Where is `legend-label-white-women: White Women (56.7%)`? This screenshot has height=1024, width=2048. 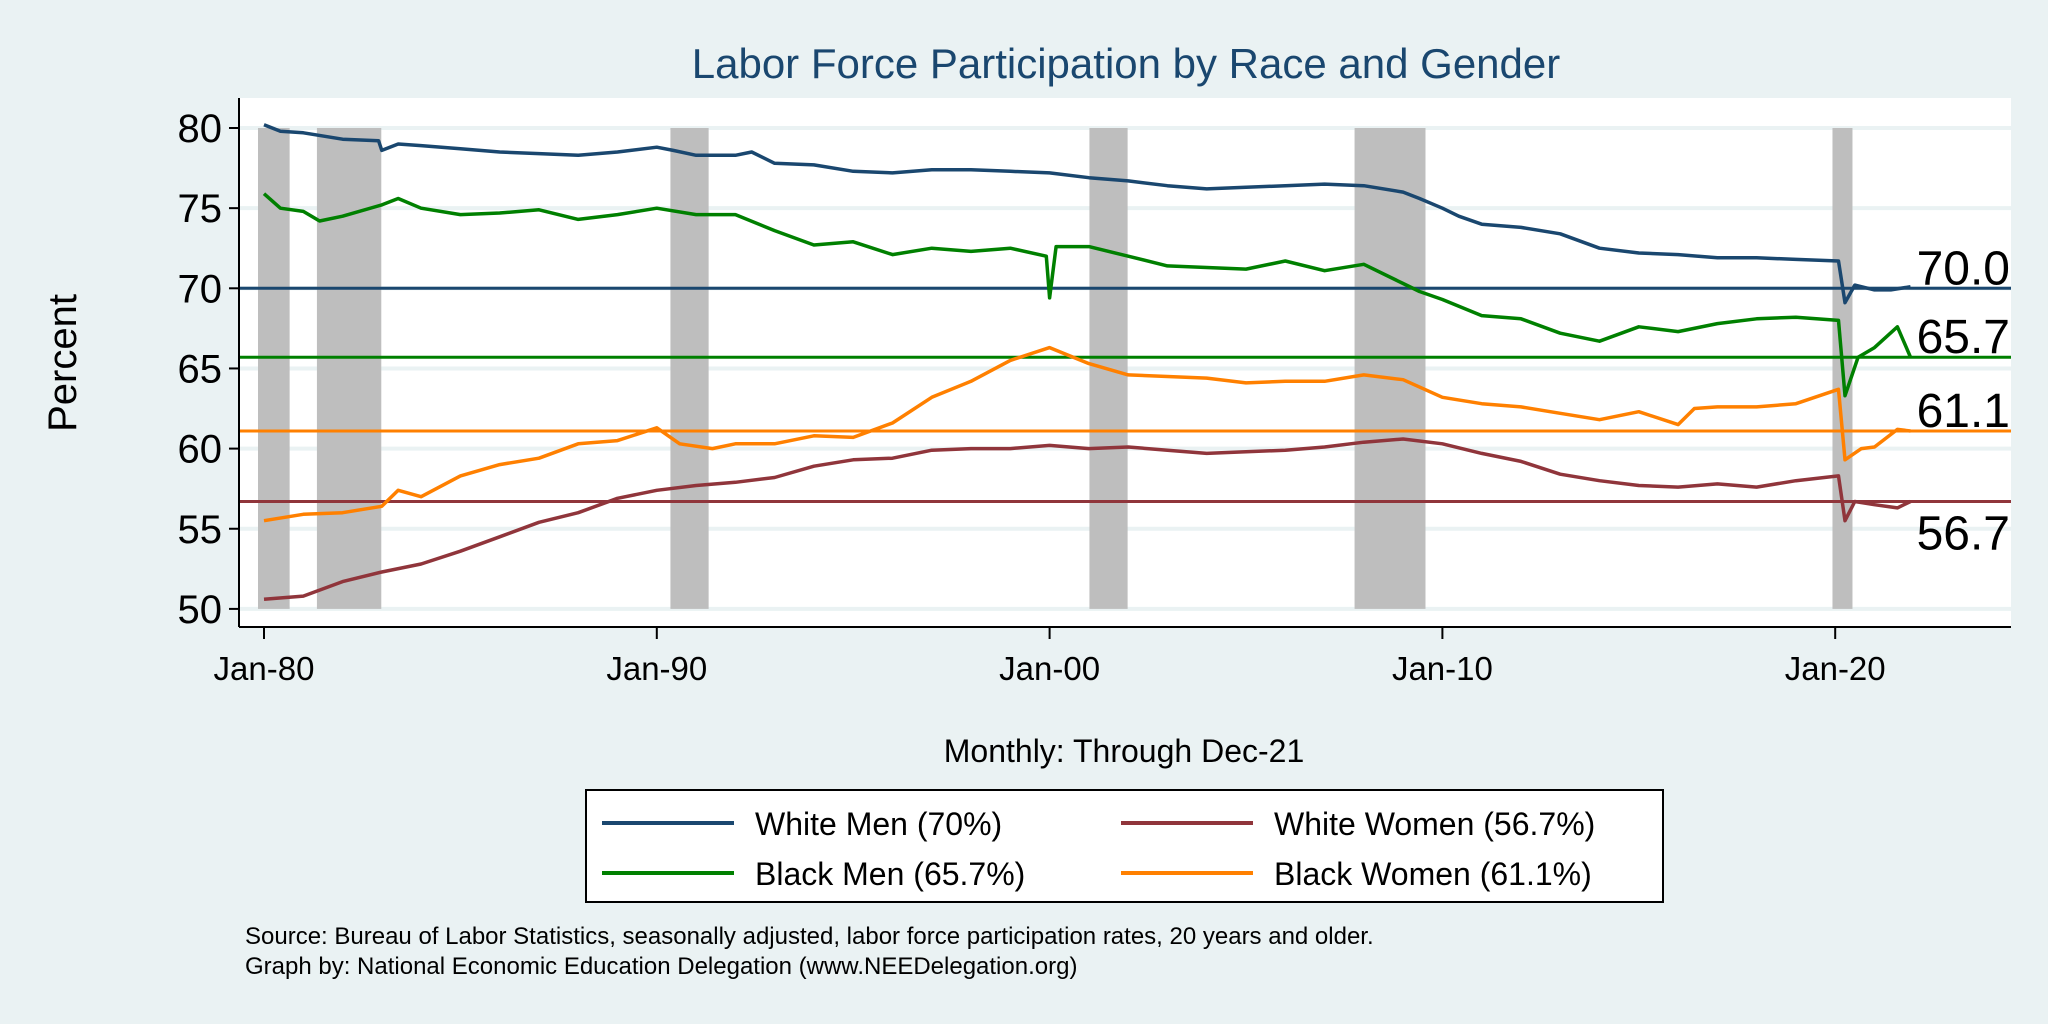
legend-label-white-women: White Women (56.7%) is located at coordinates (1434, 824).